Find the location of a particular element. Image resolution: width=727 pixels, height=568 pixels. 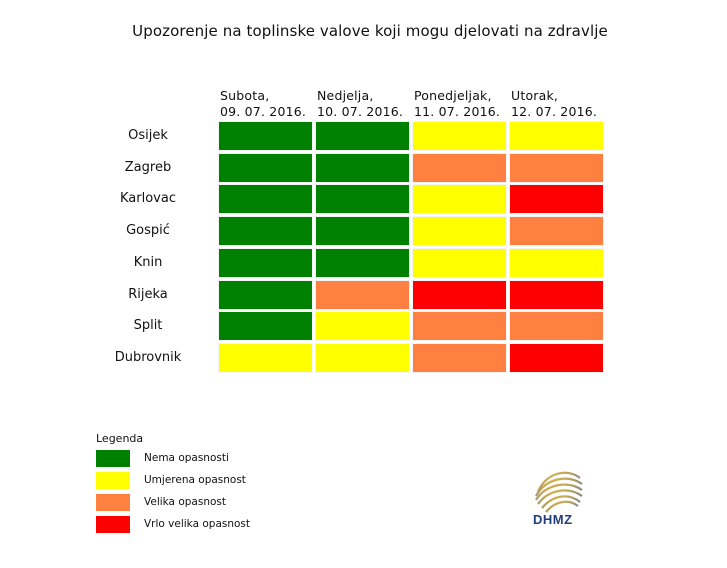

column-day: Nedjelja, is located at coordinates (345, 95).